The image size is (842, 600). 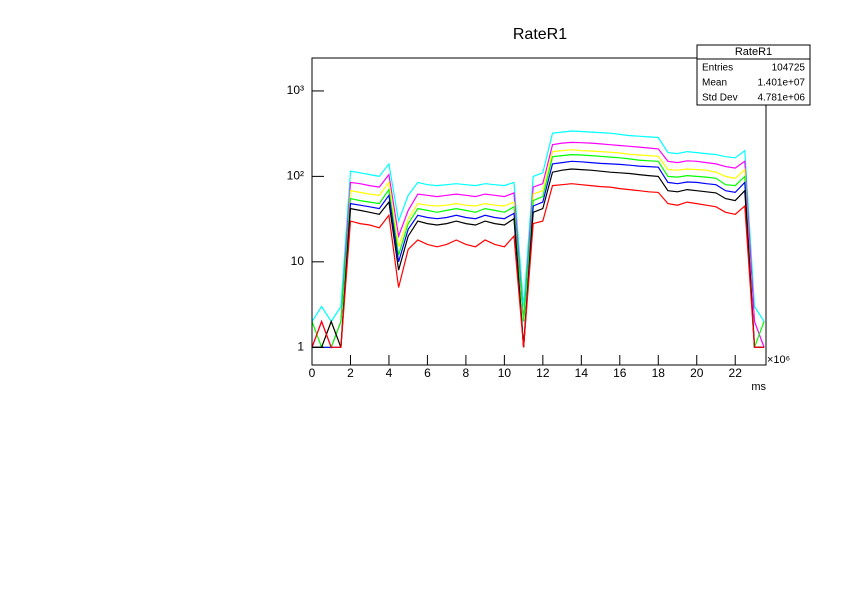 I want to click on x-tick-label: 6, so click(x=427, y=373).